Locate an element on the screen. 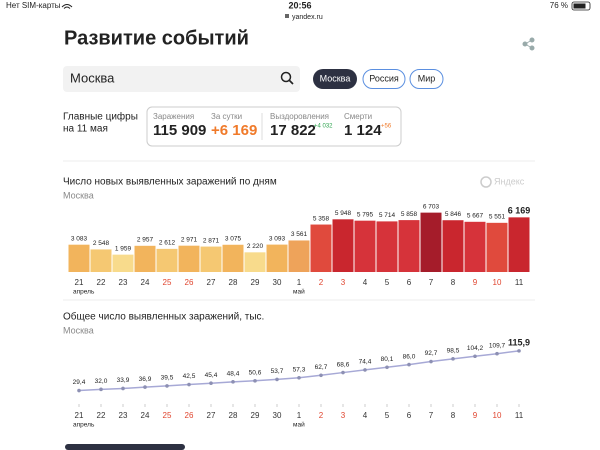  tab-active is located at coordinates (335, 79).